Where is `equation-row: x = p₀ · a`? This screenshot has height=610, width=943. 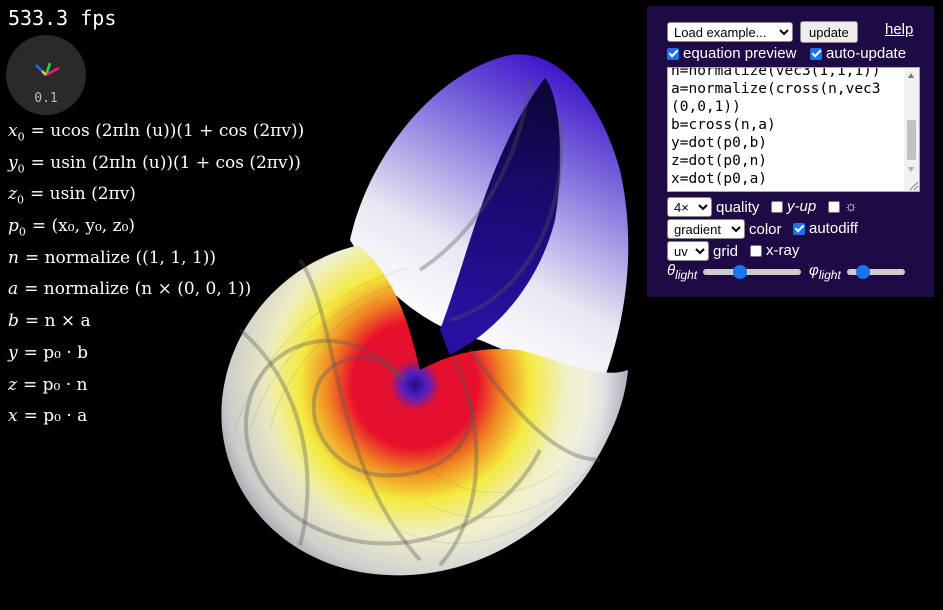
equation-row: x = p₀ · a is located at coordinates (48, 416).